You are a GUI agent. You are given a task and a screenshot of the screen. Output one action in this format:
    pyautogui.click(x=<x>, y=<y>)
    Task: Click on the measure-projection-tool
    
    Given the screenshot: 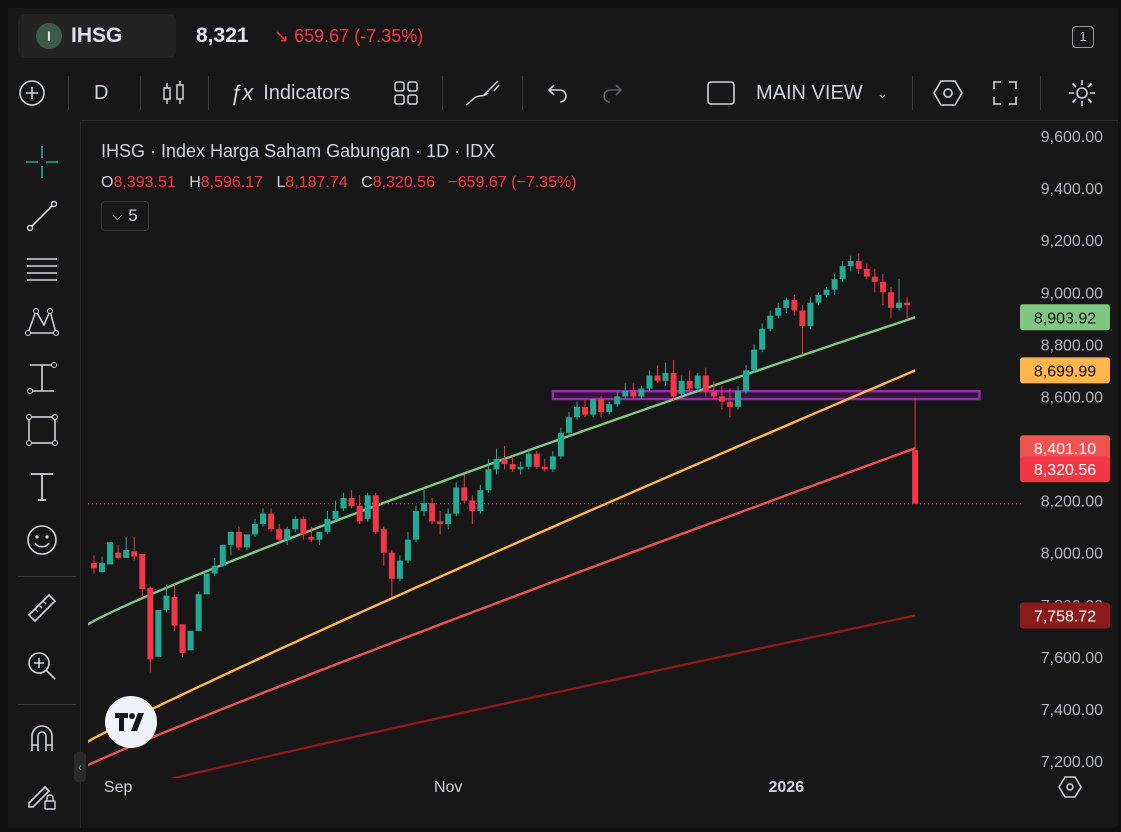 What is the action you would take?
    pyautogui.click(x=42, y=378)
    